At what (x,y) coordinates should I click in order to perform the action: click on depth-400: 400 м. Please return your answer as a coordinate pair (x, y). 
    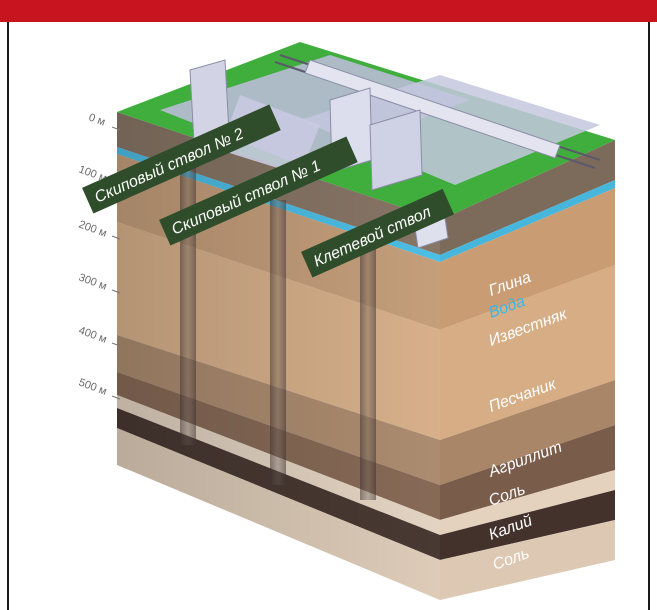
    Looking at the image, I should click on (92, 335).